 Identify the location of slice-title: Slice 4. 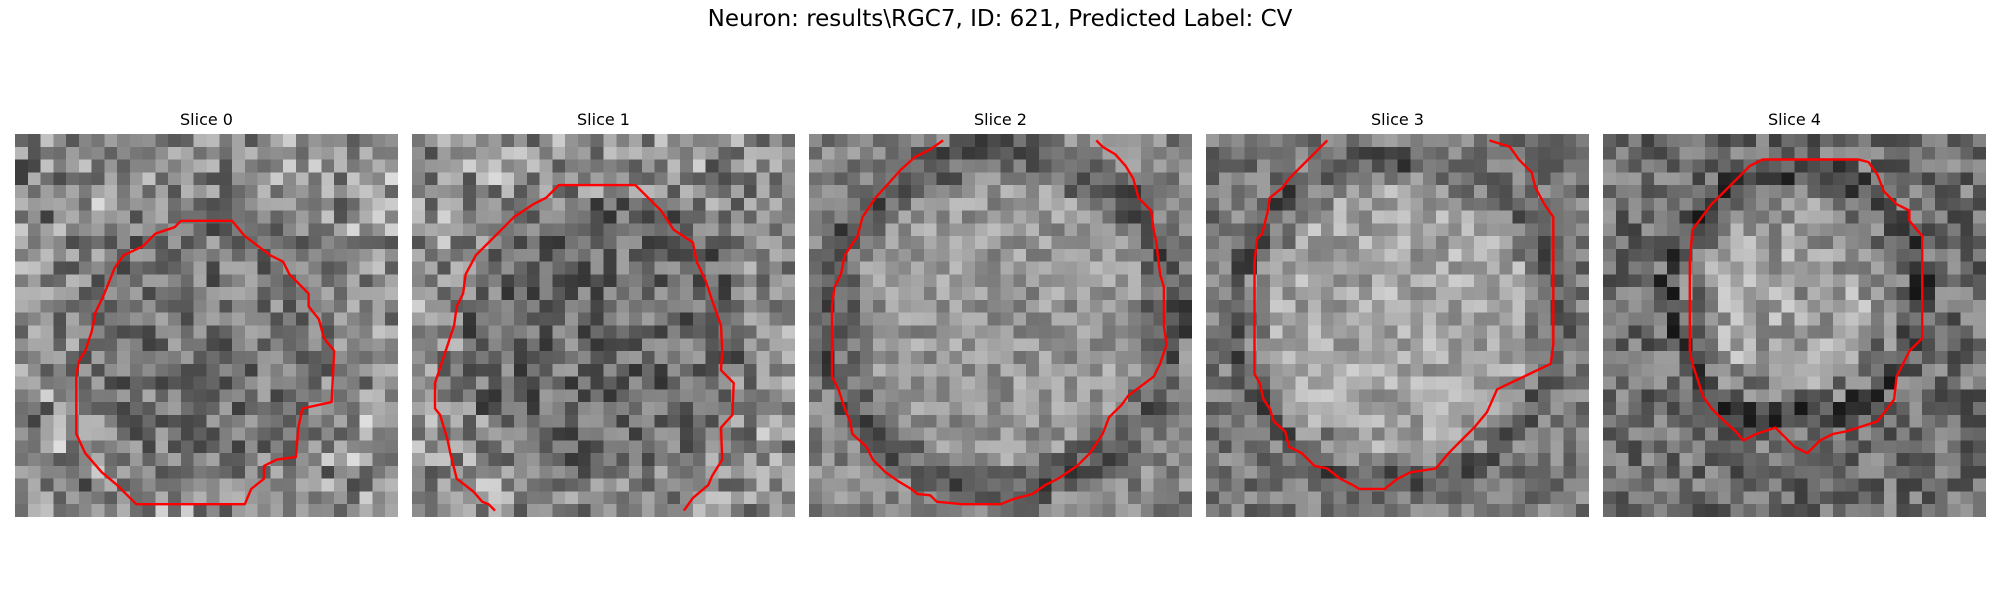
(1794, 119).